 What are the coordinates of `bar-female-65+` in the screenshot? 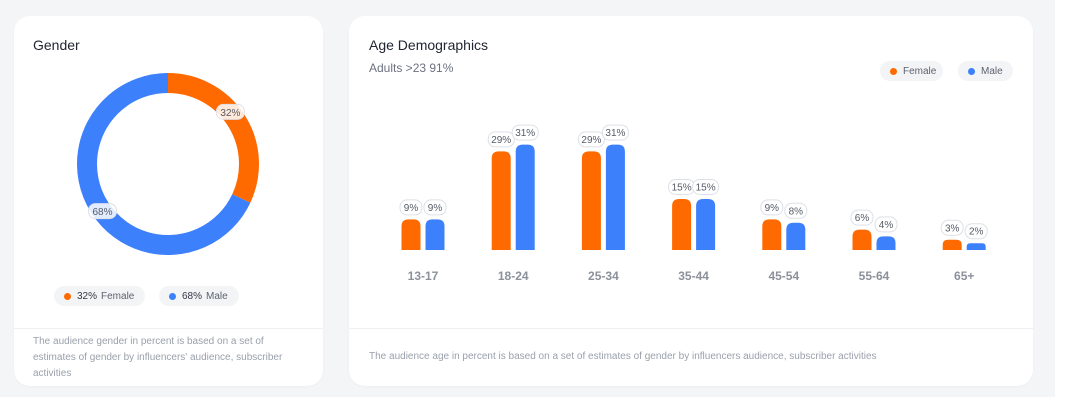 It's located at (952, 244).